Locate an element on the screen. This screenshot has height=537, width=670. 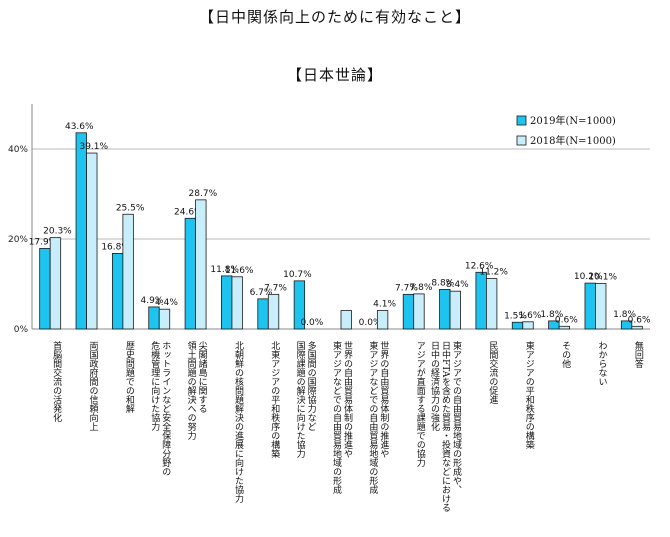
data-label-2019: 16.8% is located at coordinates (115, 247).